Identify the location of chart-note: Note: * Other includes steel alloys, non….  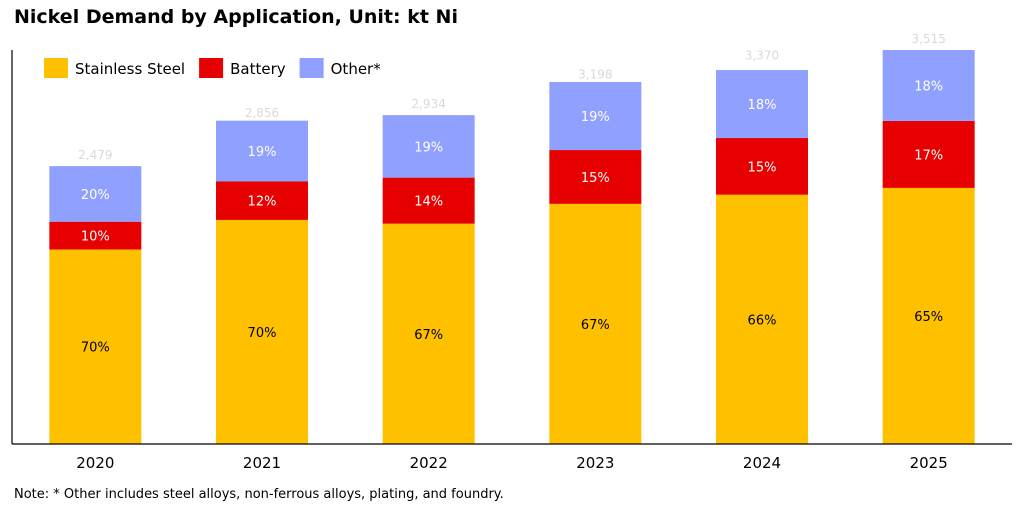
(259, 494).